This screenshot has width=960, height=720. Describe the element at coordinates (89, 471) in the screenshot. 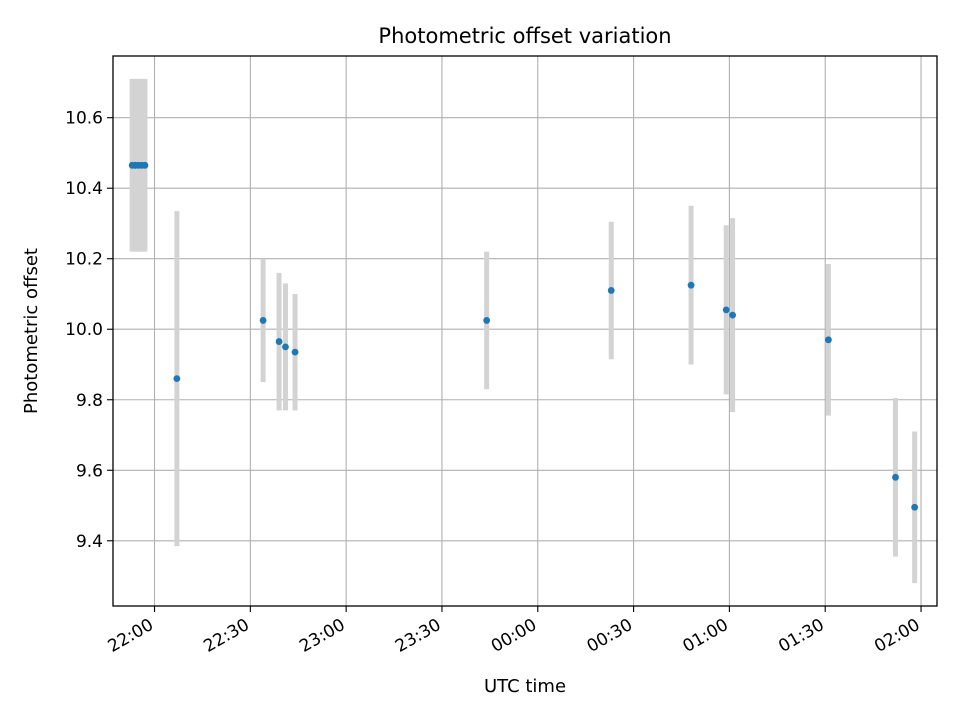

I see `y-tick-label: 9.6` at that location.